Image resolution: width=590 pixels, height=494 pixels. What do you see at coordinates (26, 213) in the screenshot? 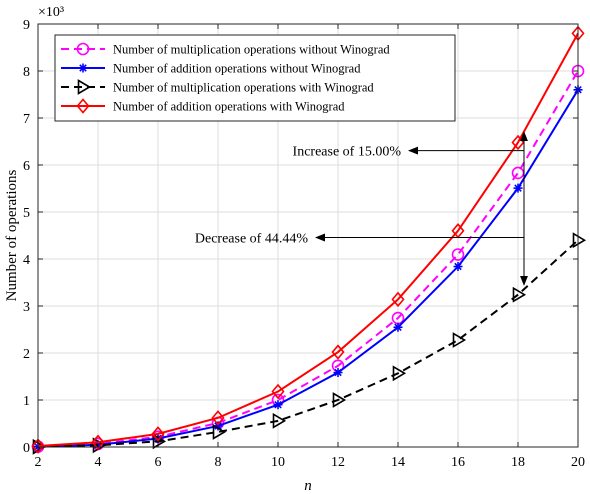
I see `y-tick-label: 5` at bounding box center [26, 213].